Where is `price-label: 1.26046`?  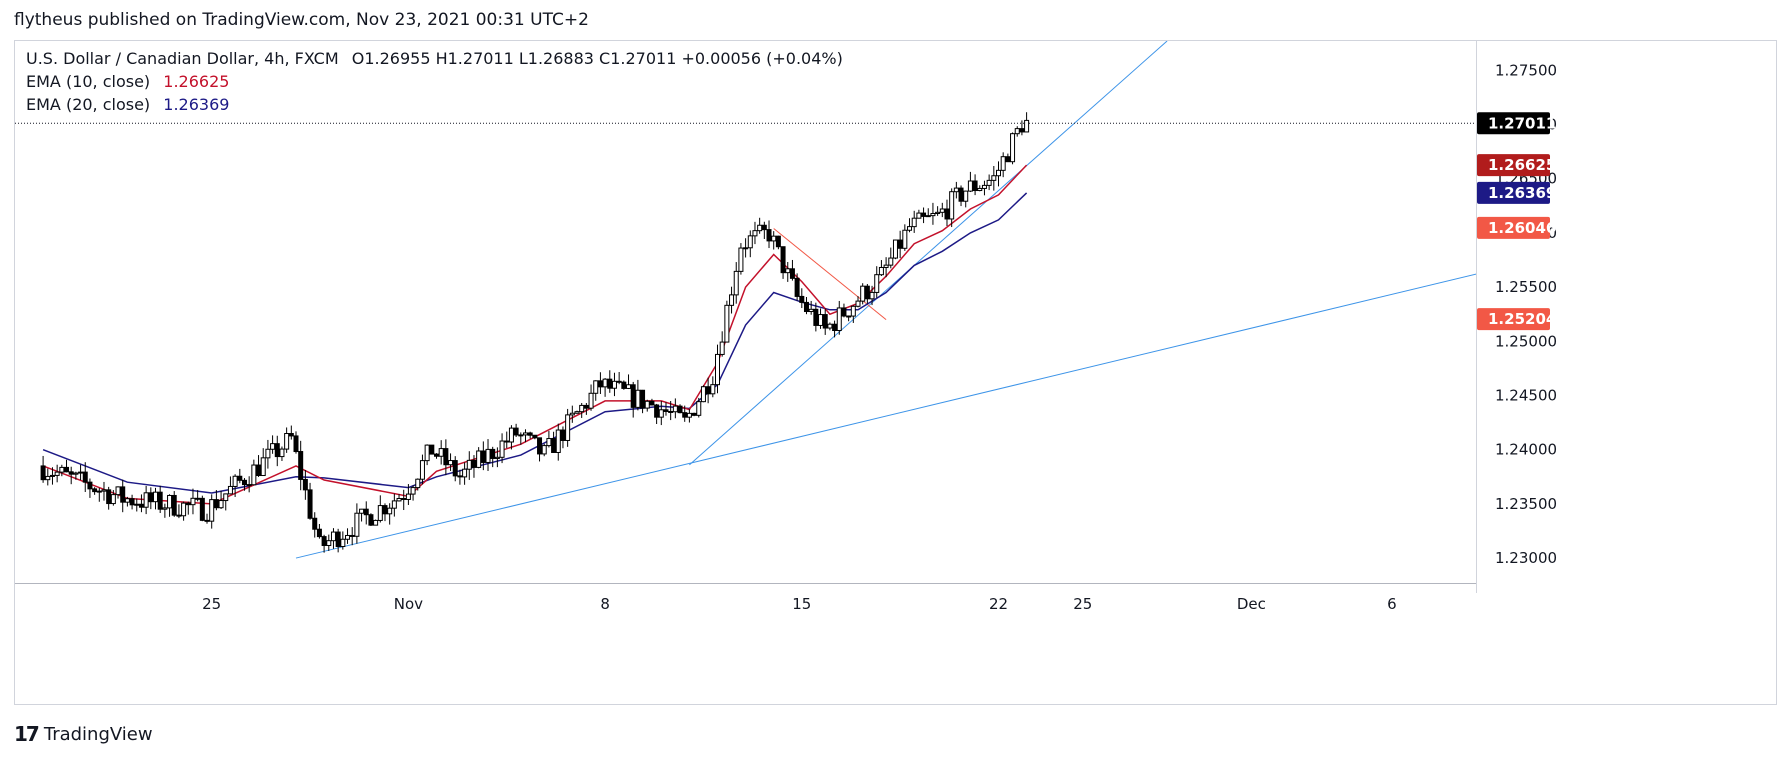
price-label: 1.26046 is located at coordinates (1522, 228).